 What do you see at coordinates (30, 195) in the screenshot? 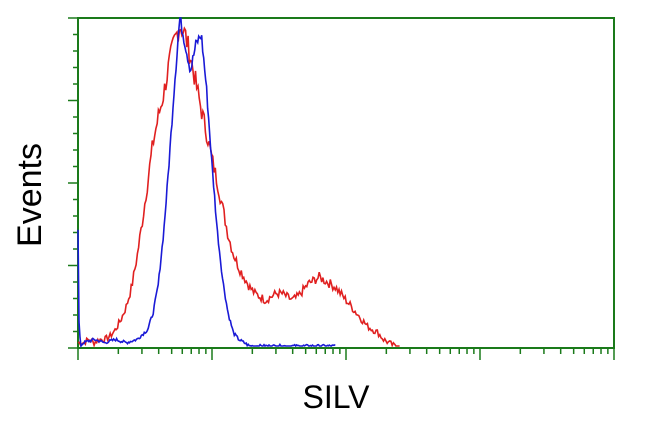
I see `y-axis-label: Events` at bounding box center [30, 195].